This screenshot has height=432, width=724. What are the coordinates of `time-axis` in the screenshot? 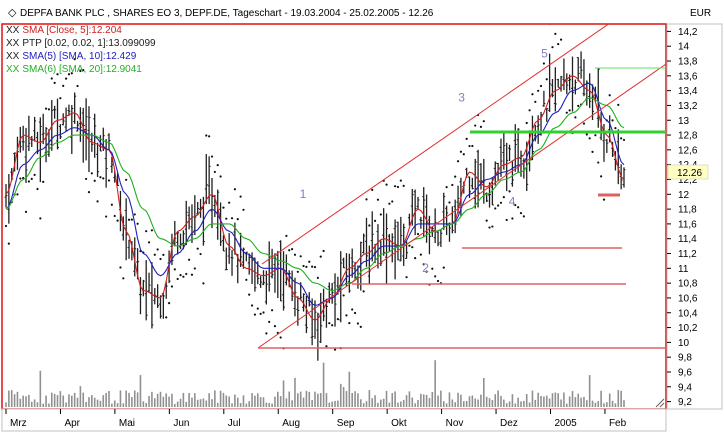 It's located at (334, 420).